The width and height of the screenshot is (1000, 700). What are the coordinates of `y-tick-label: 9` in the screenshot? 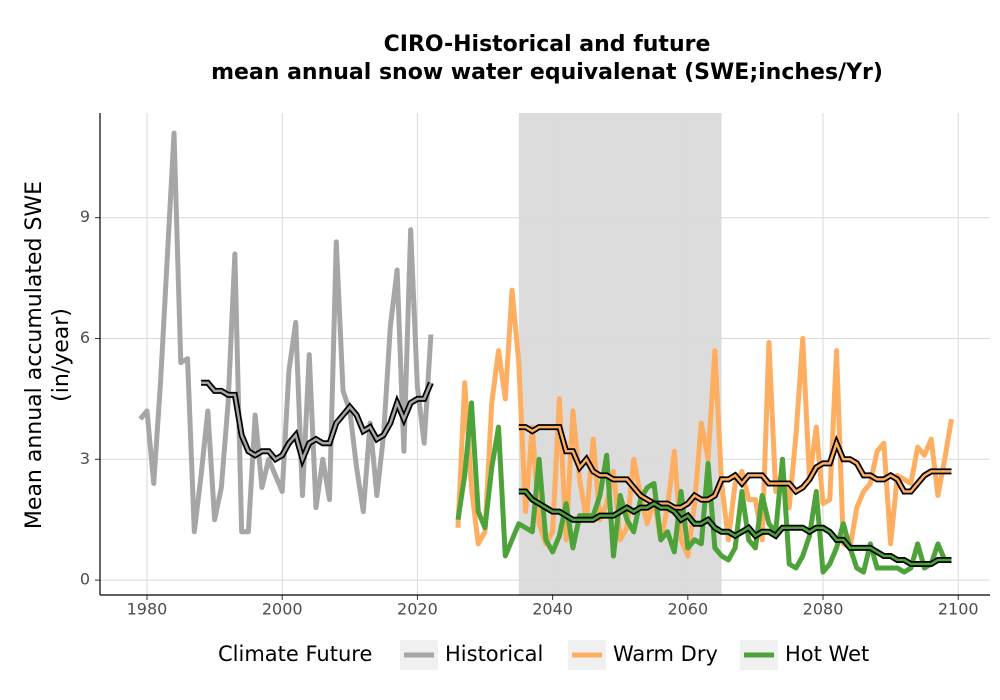 It's located at (85, 216).